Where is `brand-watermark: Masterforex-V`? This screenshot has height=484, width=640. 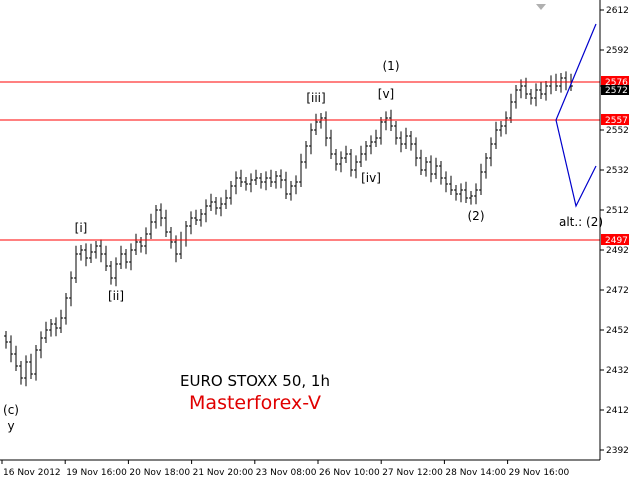 brand-watermark: Masterforex-V is located at coordinates (255, 403).